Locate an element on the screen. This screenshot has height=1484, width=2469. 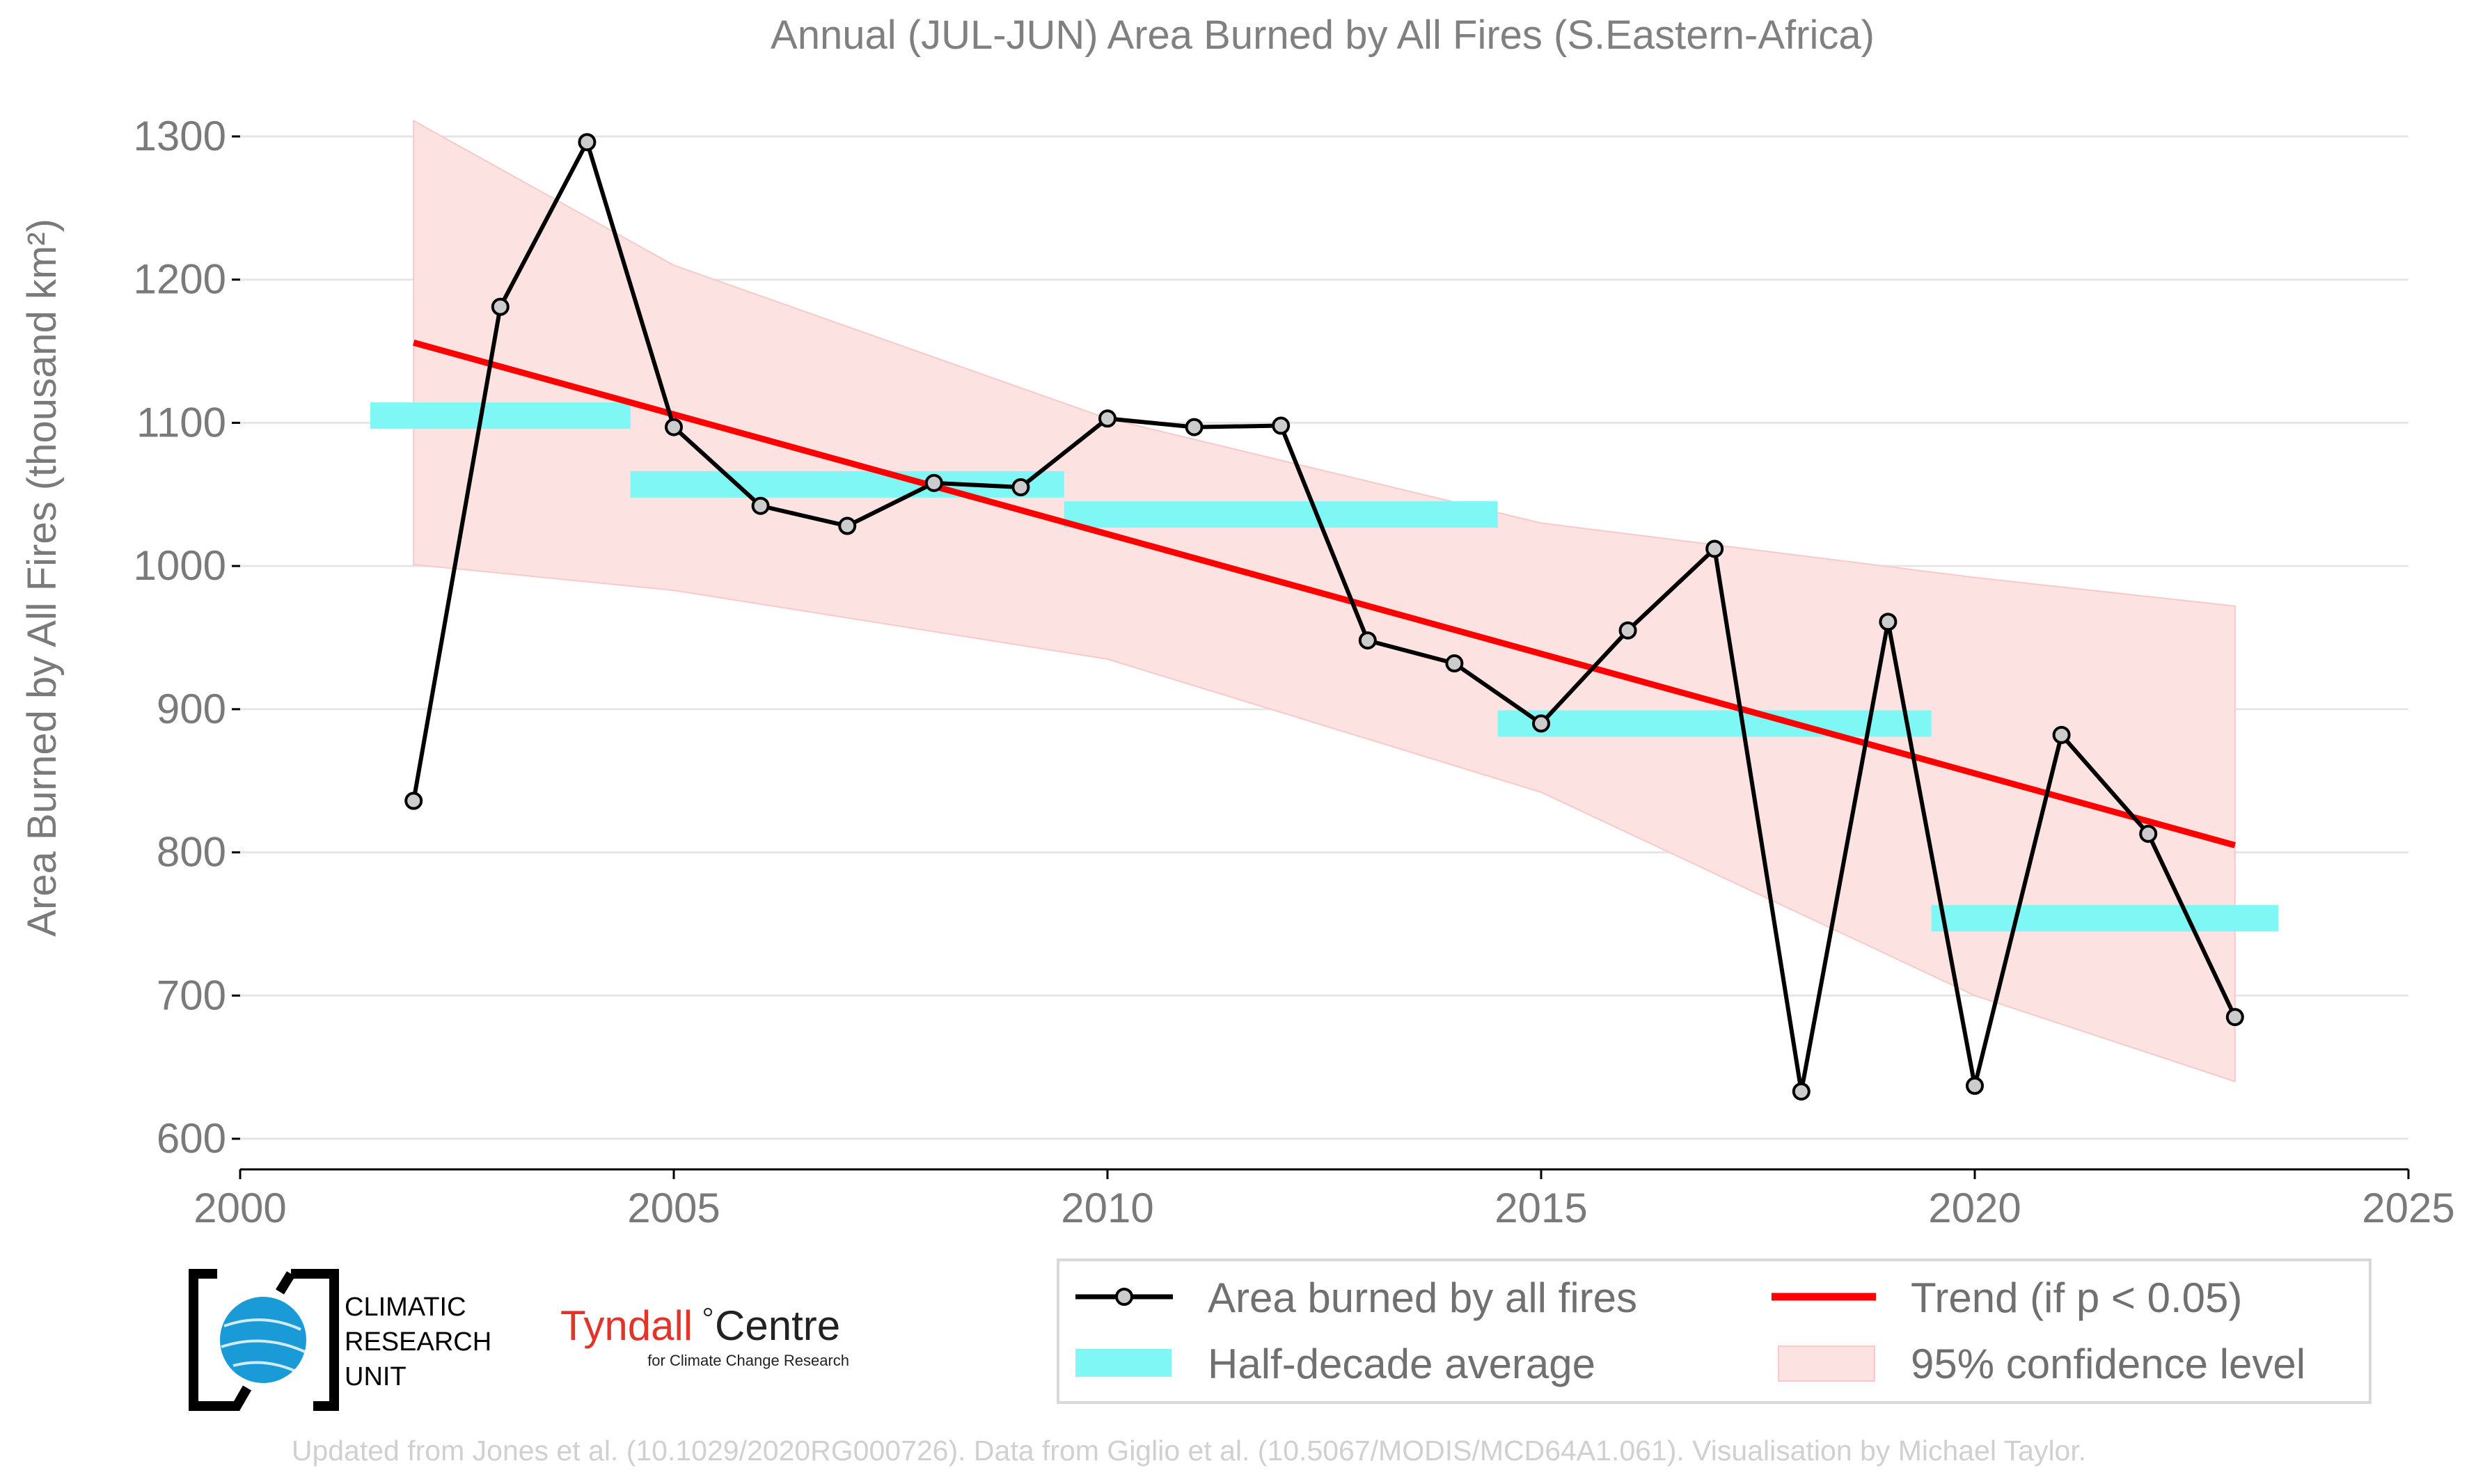
y-axis-label: Area Burned by All Fires (thousand km²) is located at coordinates (42, 578).